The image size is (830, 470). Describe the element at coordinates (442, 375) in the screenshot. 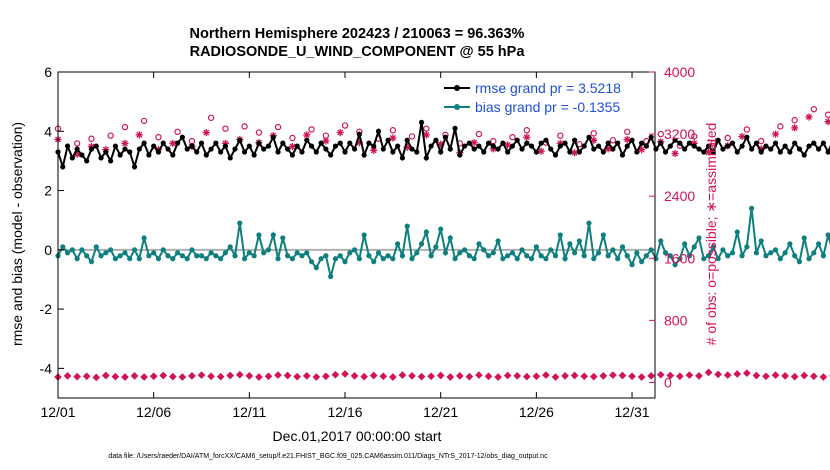

I see `obs-count-series` at that location.